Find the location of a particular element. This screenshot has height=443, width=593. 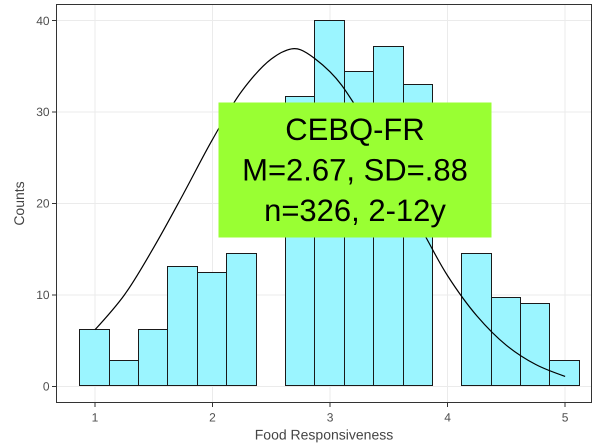

x-axis-title: Food Responsiveness is located at coordinates (324, 434).